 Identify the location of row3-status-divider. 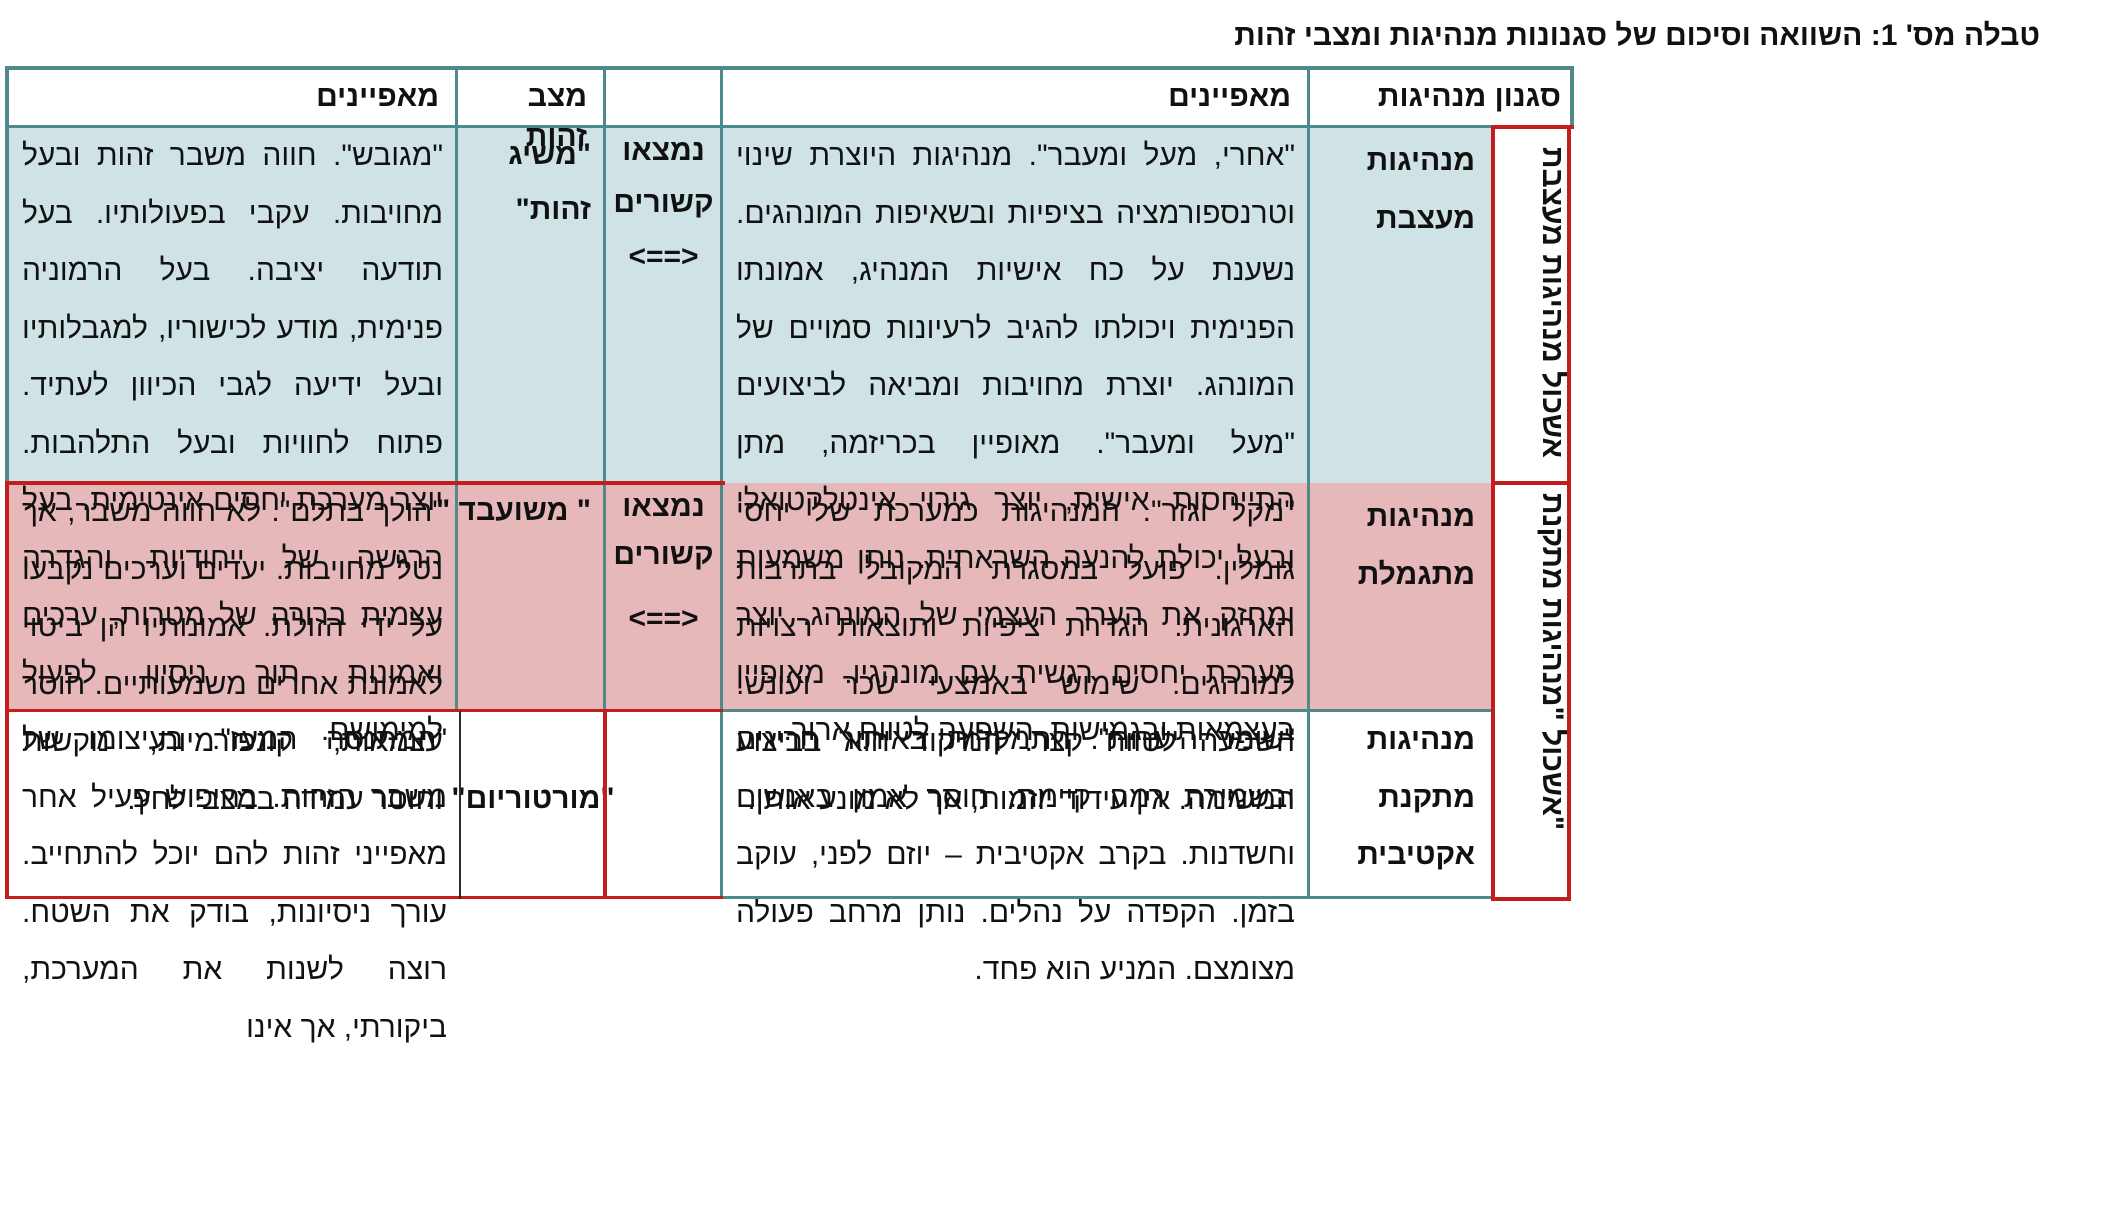
(460, 805).